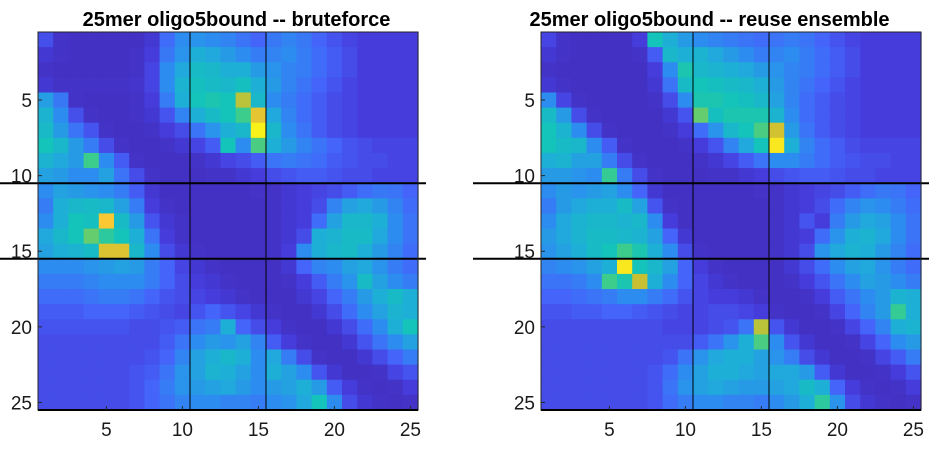 The width and height of the screenshot is (946, 452). I want to click on chart-title: 25mer oligo5bound -- reuse ensemble, so click(709, 20).